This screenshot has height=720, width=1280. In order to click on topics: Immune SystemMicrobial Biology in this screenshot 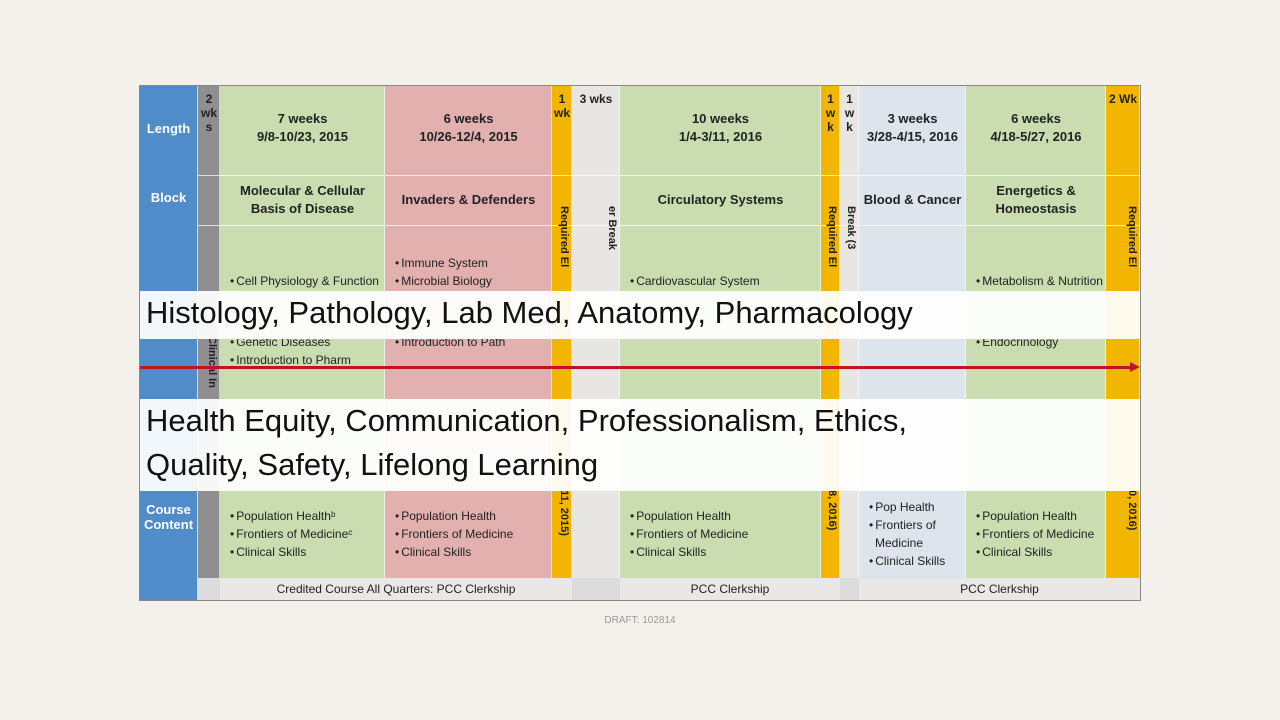, I will do `click(468, 258)`.